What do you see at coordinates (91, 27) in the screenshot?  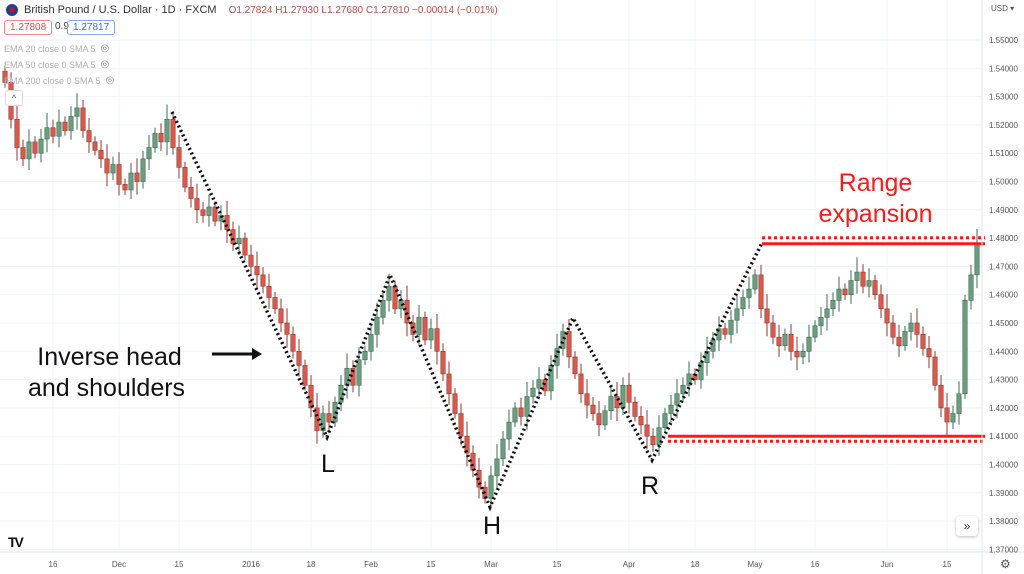 I see `buy-price-button: 1.27817` at bounding box center [91, 27].